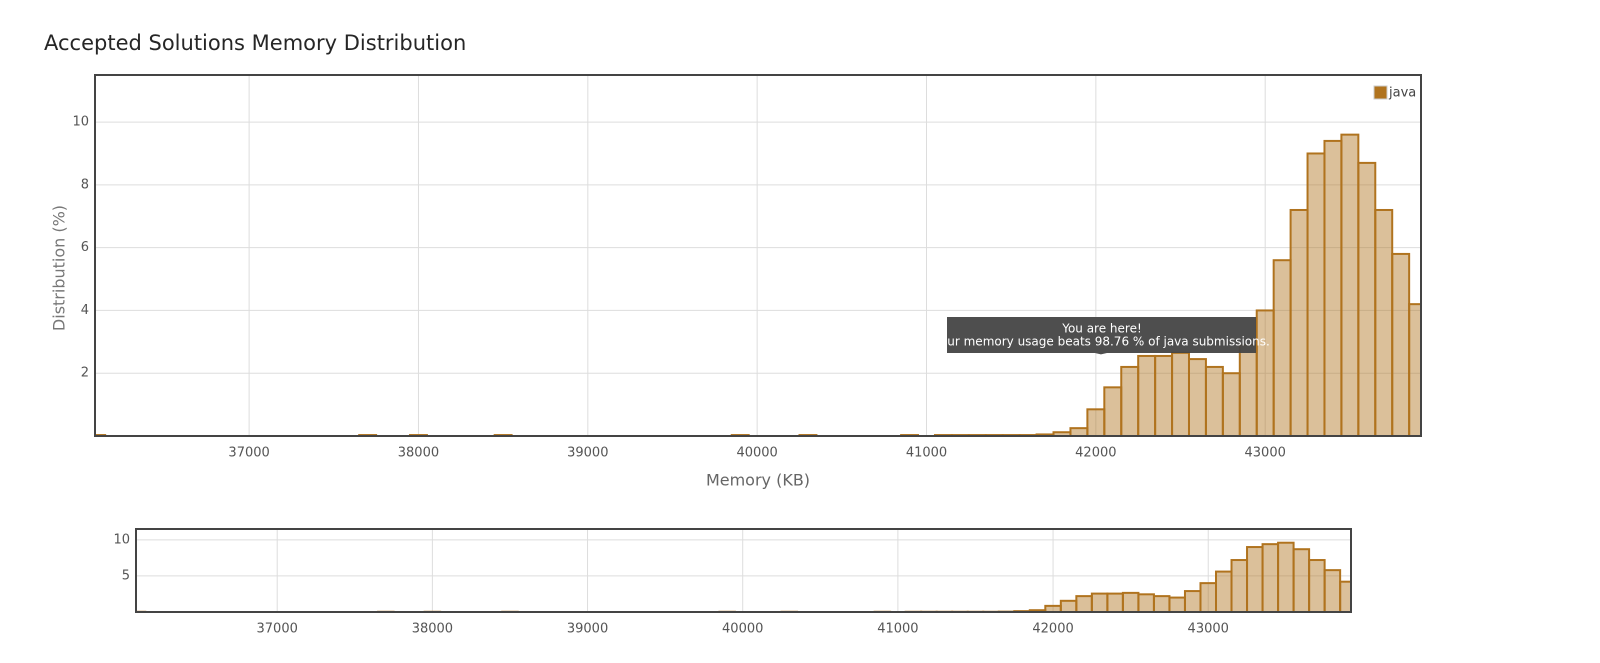  What do you see at coordinates (85, 184) in the screenshot?
I see `y-tick-label: 8` at bounding box center [85, 184].